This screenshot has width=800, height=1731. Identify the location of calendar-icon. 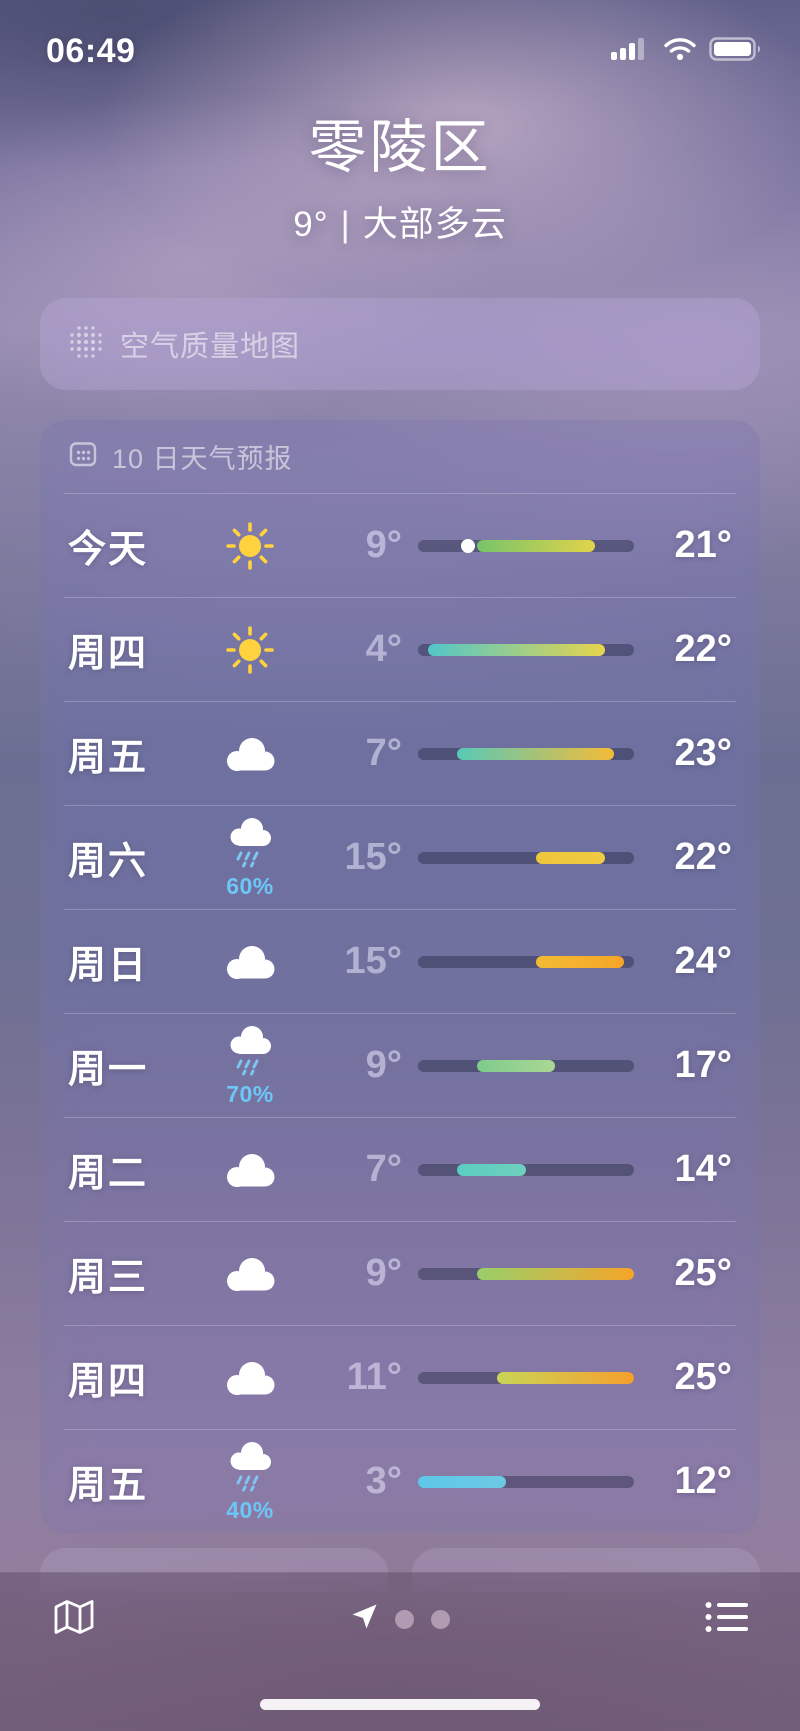
(83, 456).